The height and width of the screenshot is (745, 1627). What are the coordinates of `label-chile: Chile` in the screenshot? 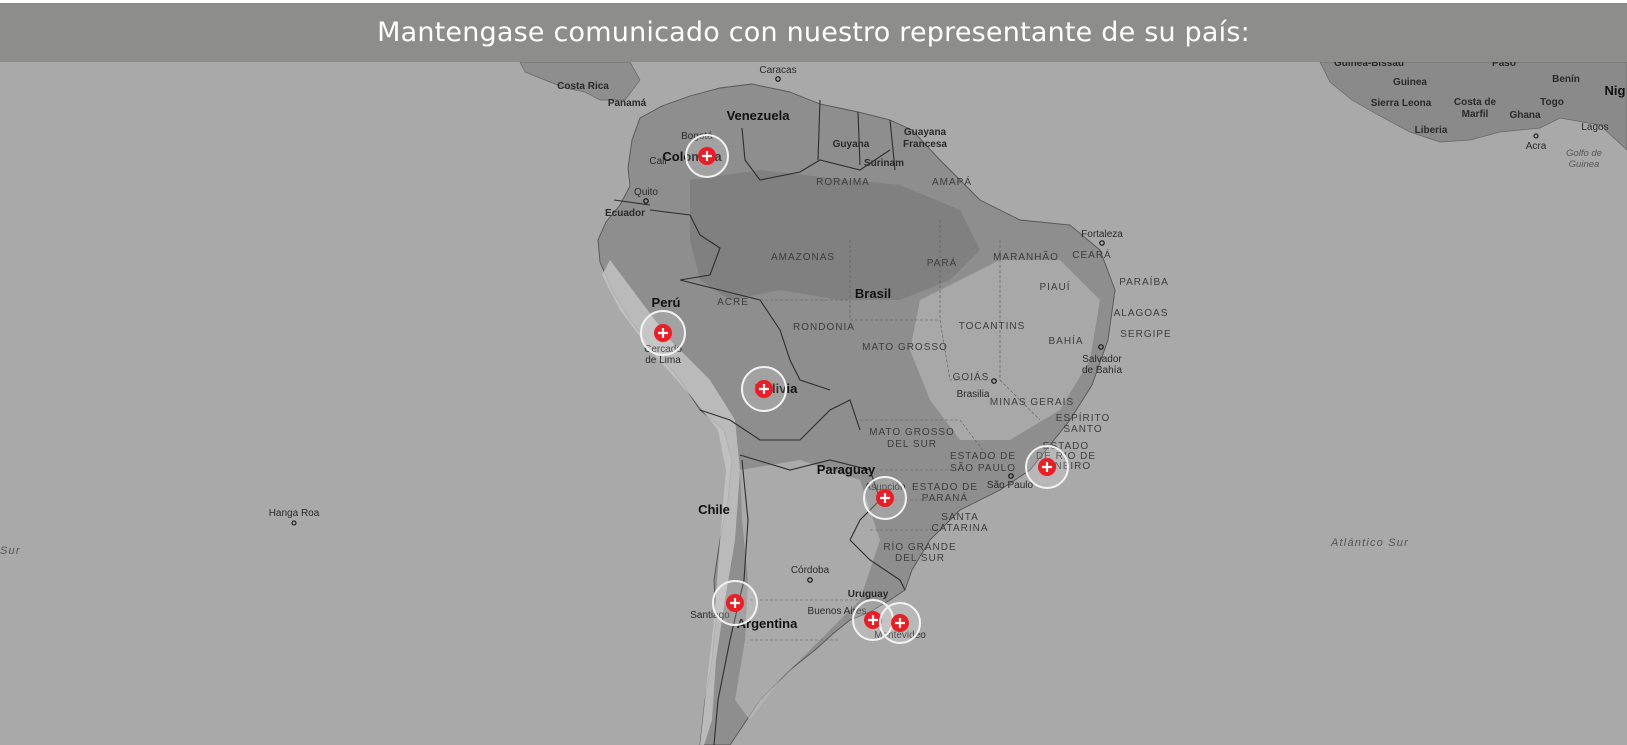 It's located at (714, 509).